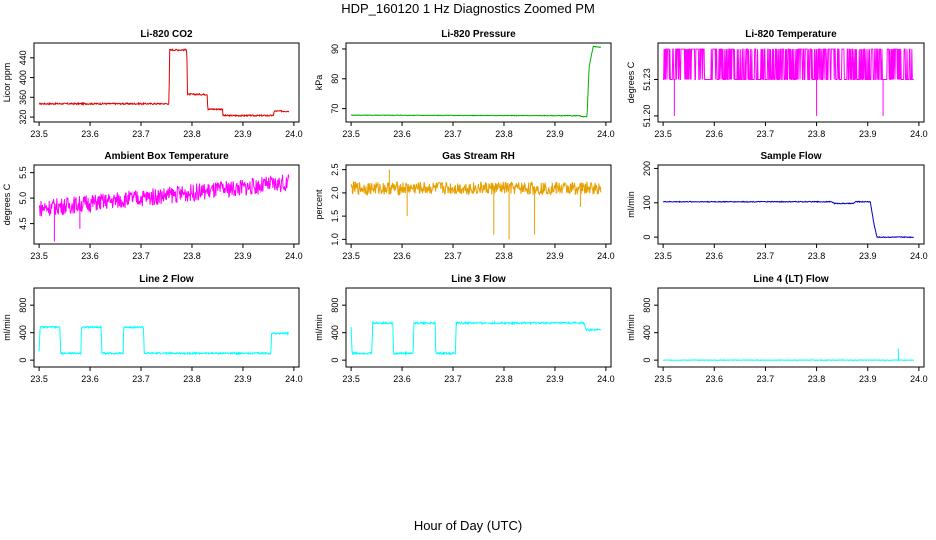  Describe the element at coordinates (23, 172) in the screenshot. I see `y-tick-label: 5.5` at that location.